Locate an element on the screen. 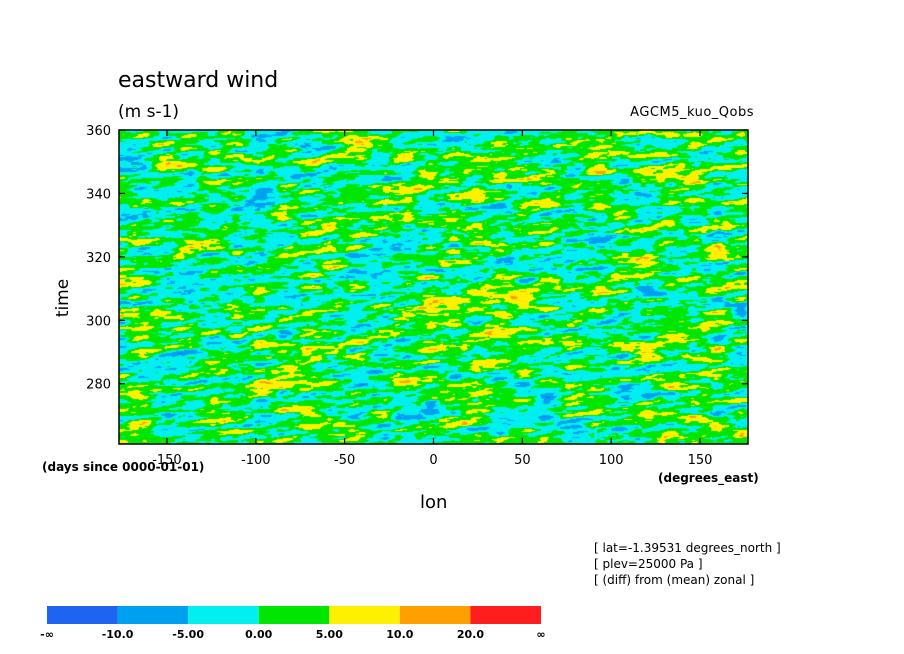 The image size is (904, 654). info-plev: [ plev=25000 Pa ] is located at coordinates (648, 564).